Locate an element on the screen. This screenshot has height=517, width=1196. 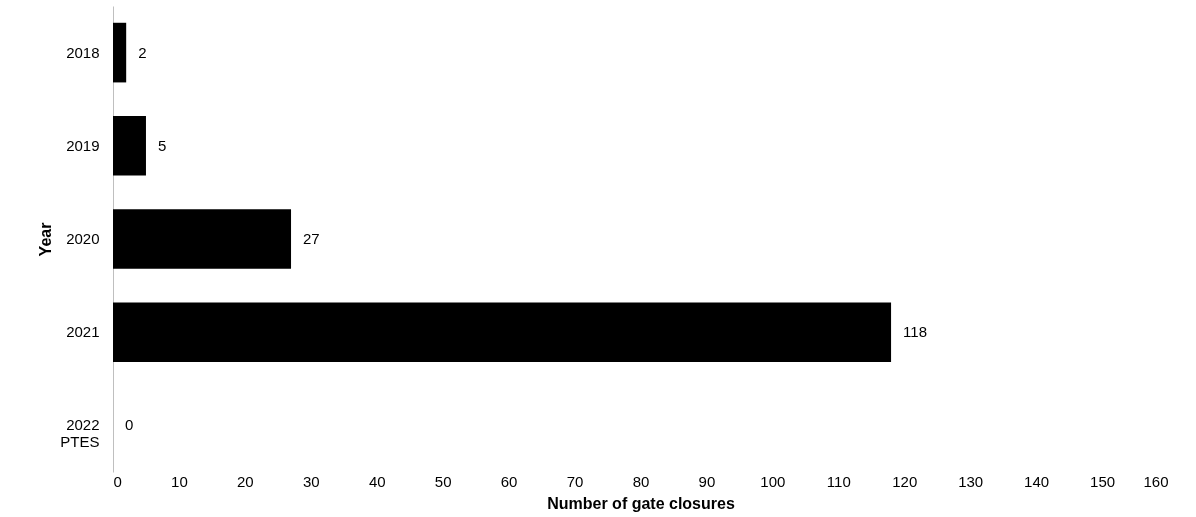
x-tick-label: 50 is located at coordinates (443, 481).